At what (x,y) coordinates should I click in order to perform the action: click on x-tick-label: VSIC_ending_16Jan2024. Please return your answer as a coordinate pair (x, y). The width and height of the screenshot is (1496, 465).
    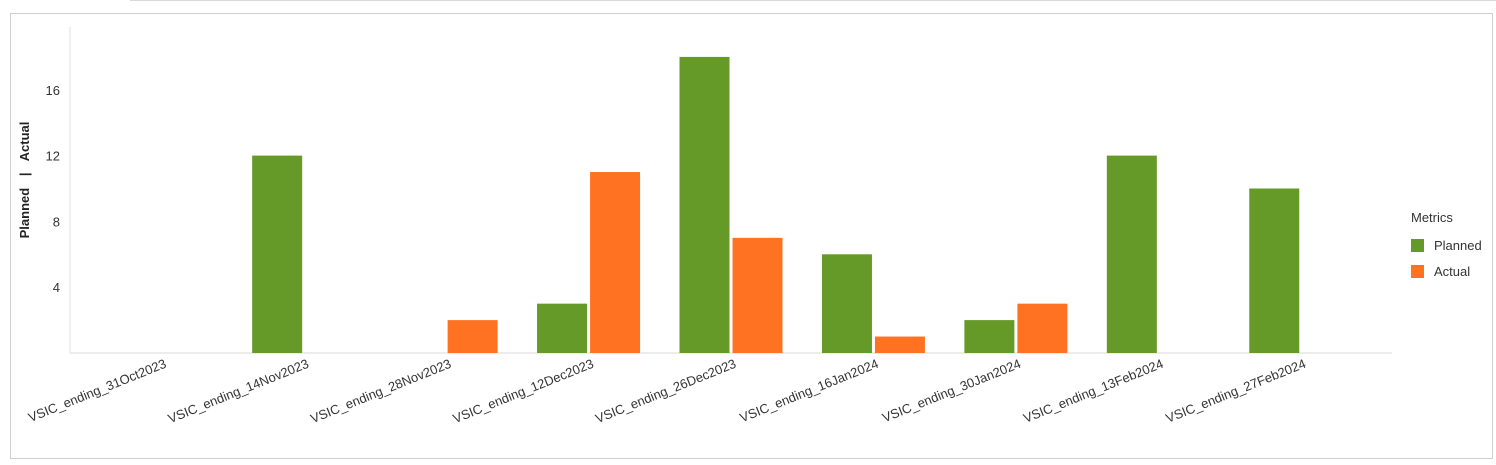
    Looking at the image, I should click on (809, 390).